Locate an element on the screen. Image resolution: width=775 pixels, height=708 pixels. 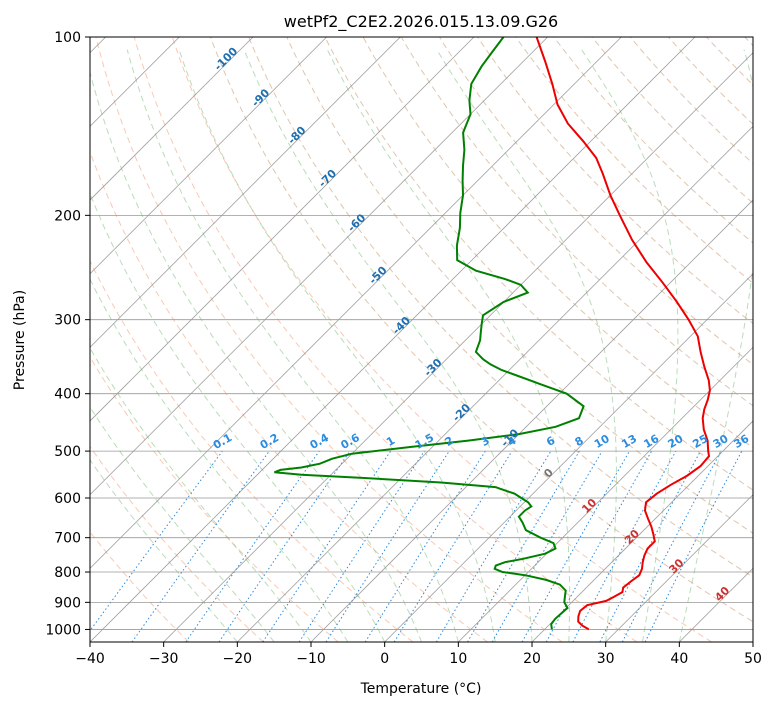
x-tick-label: 20 is located at coordinates (532, 659).